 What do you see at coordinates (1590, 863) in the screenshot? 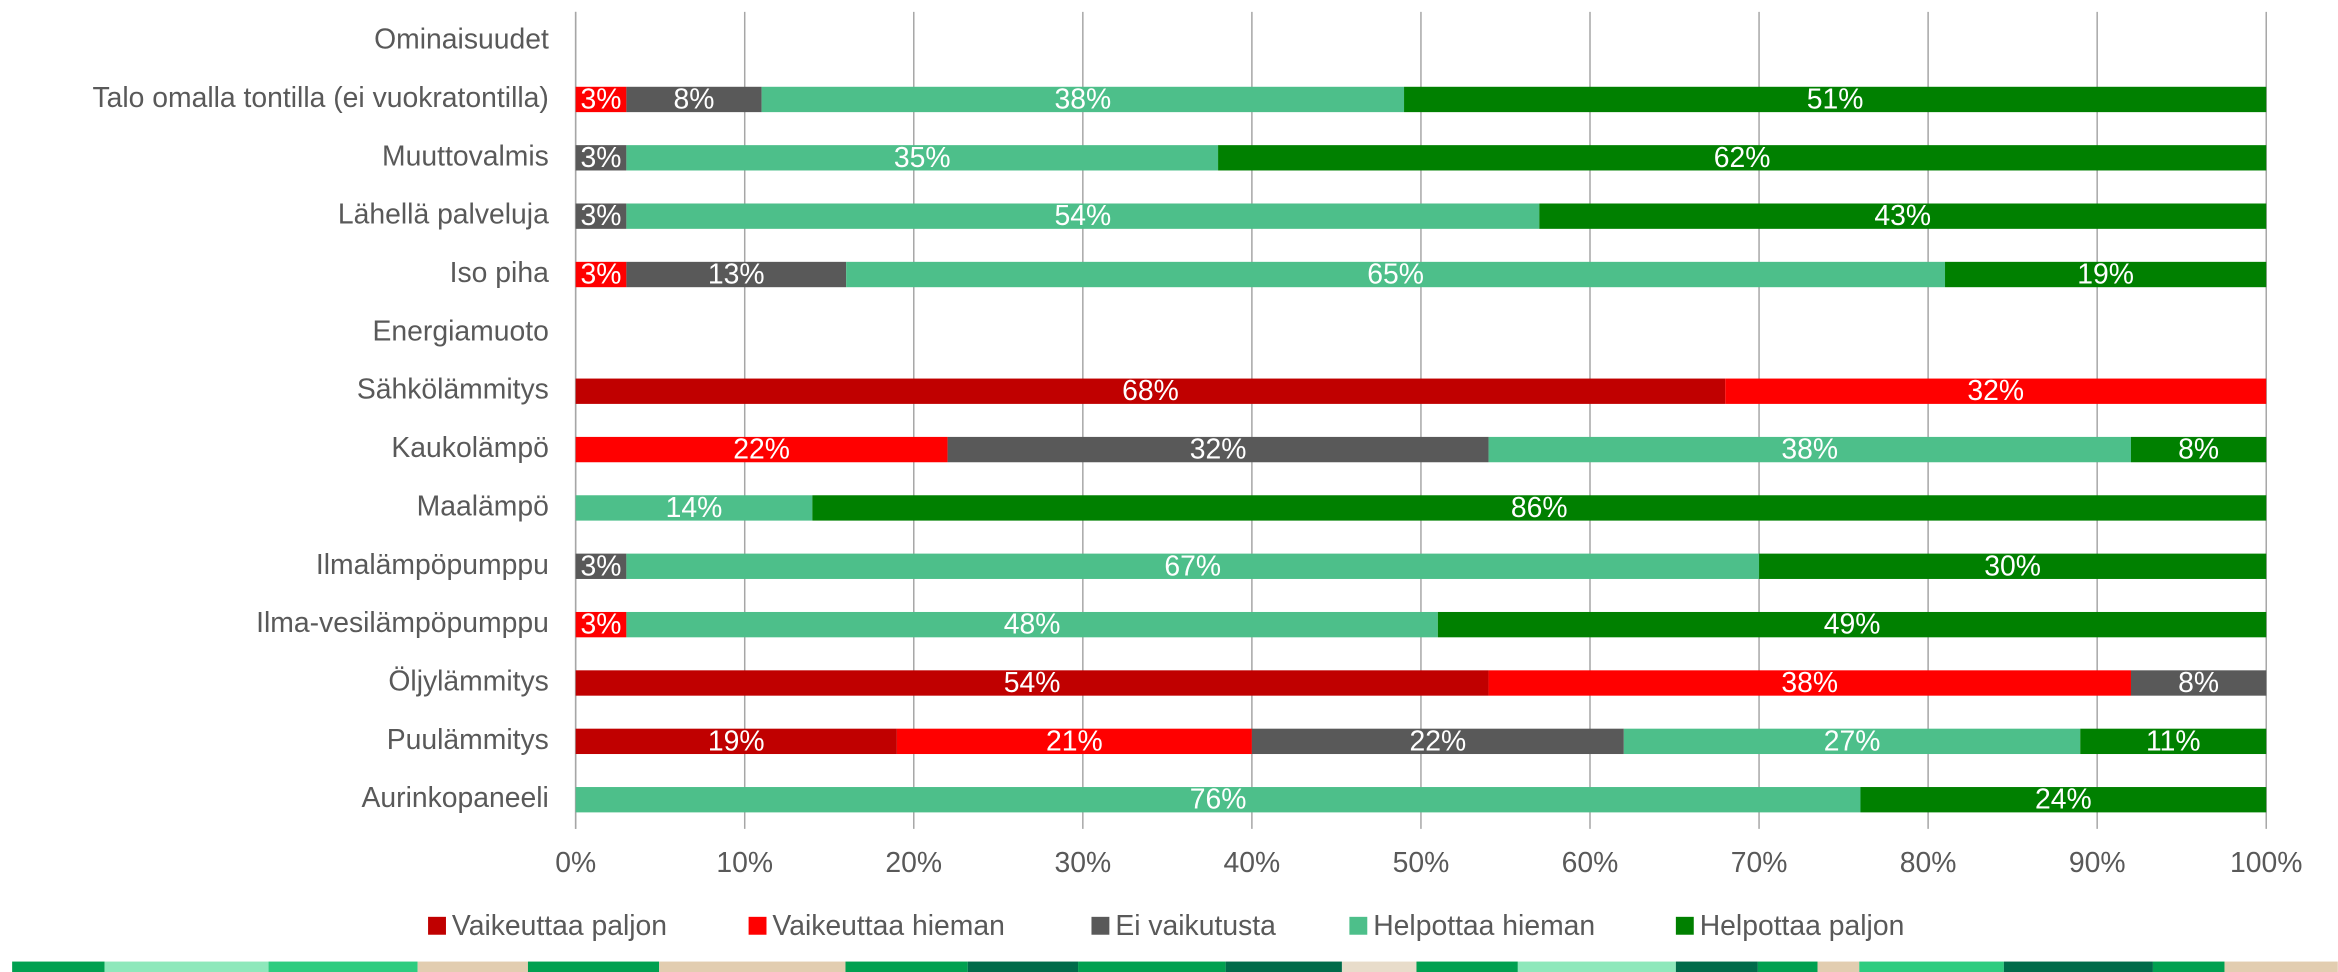
I see `x-tick-label: 60%` at bounding box center [1590, 863].